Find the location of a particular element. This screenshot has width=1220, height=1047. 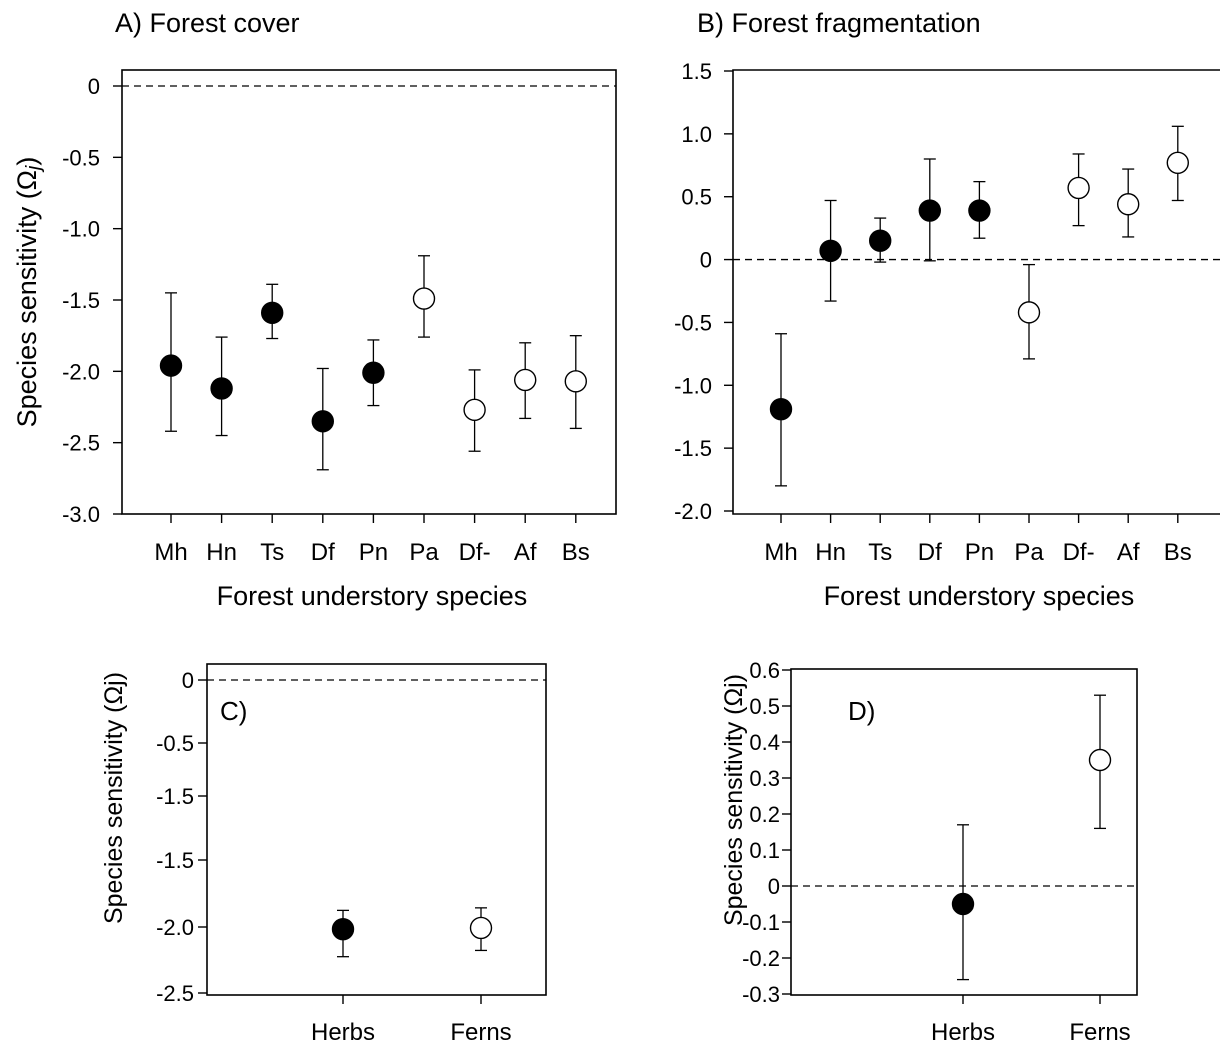

x-category-label: Df- is located at coordinates (1079, 552).